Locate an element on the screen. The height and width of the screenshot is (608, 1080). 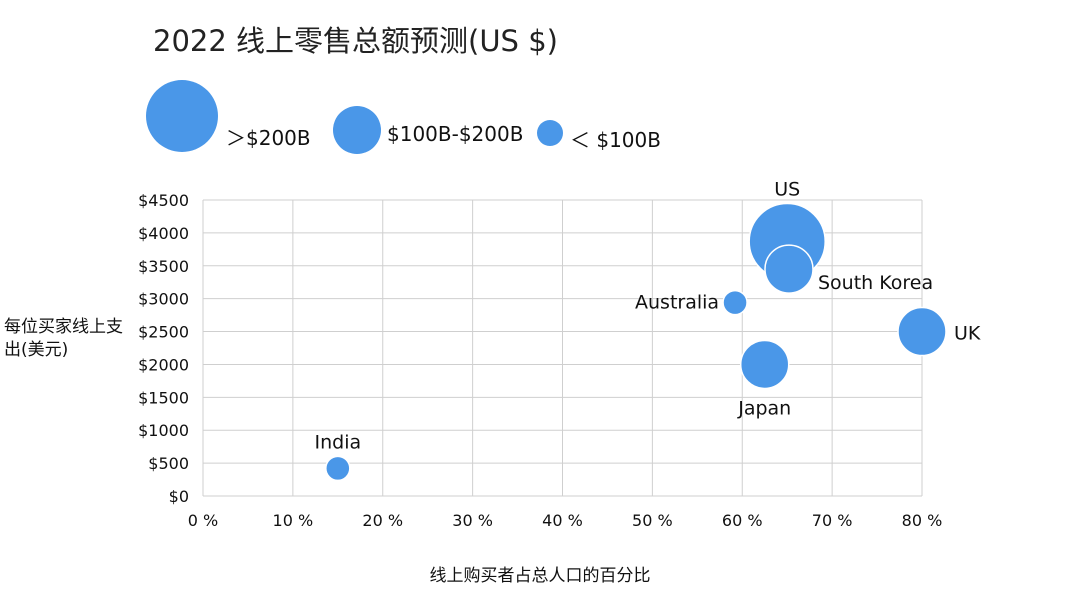
bubble-label-south-korea: South Korea is located at coordinates (875, 283).